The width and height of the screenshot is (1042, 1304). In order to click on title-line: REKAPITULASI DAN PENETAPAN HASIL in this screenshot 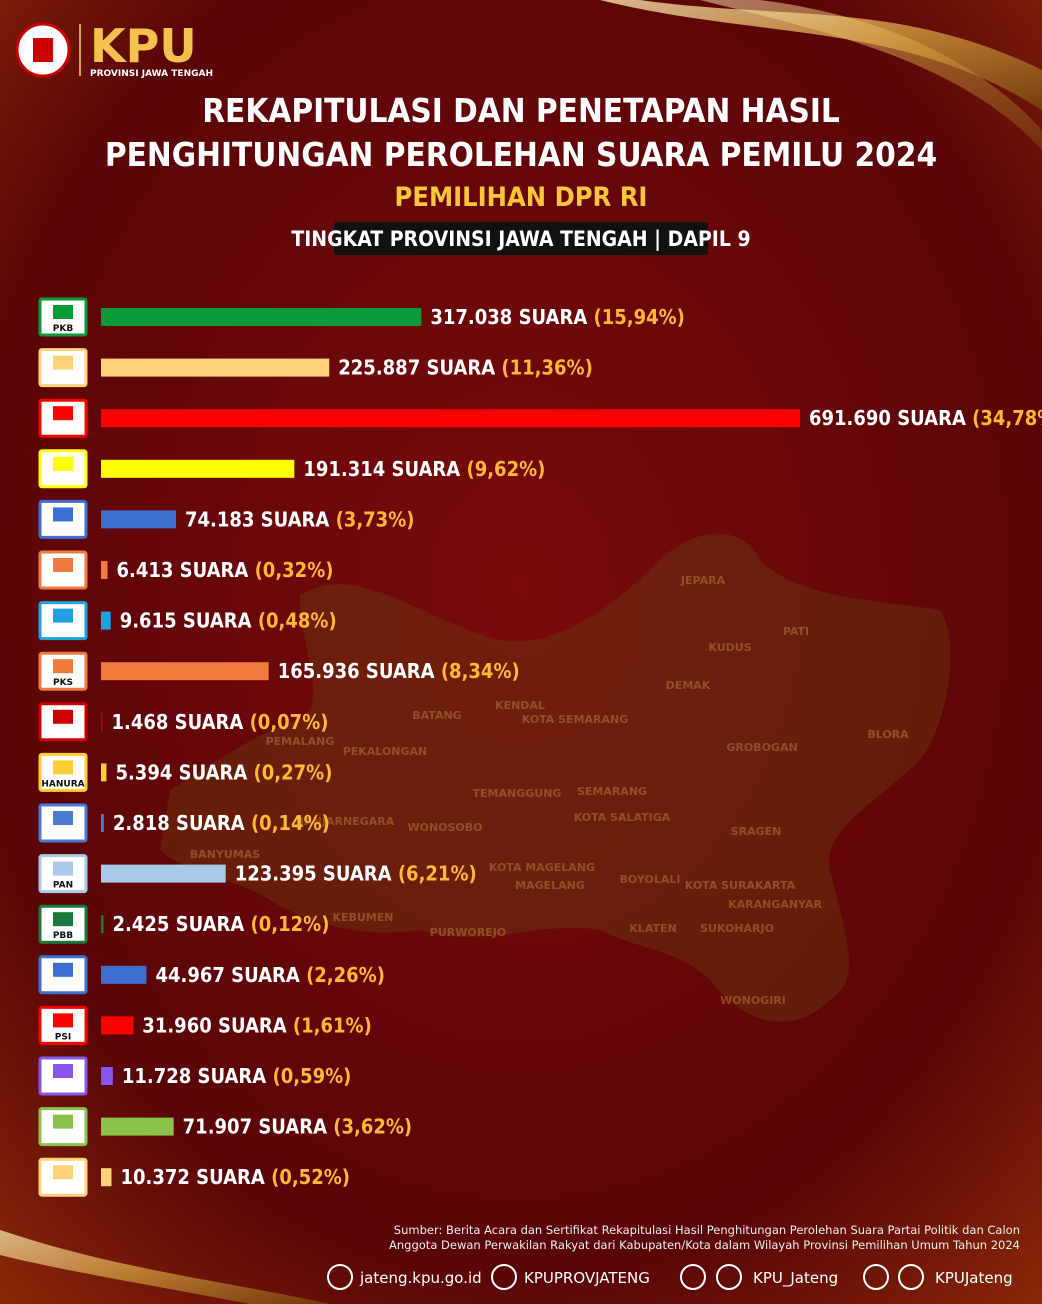, I will do `click(521, 110)`.